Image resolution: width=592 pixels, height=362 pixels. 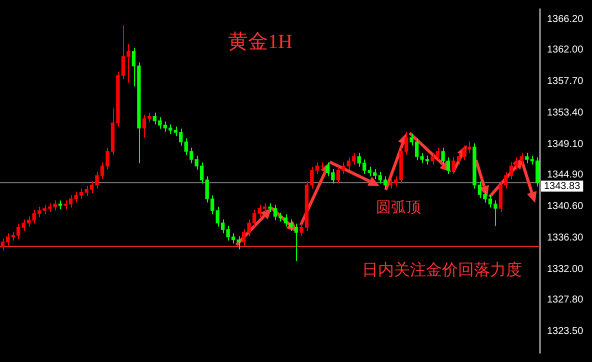 I want to click on y-tick-label: 1327.80, so click(x=565, y=300).